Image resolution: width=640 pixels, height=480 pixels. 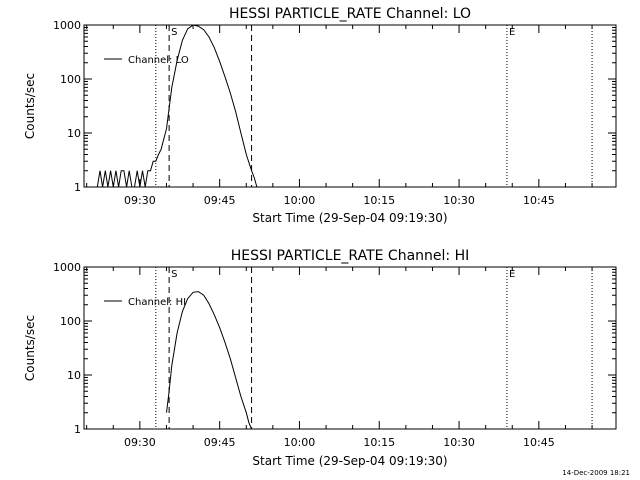 I want to click on legend-entry: Channel: HI, so click(x=157, y=302).